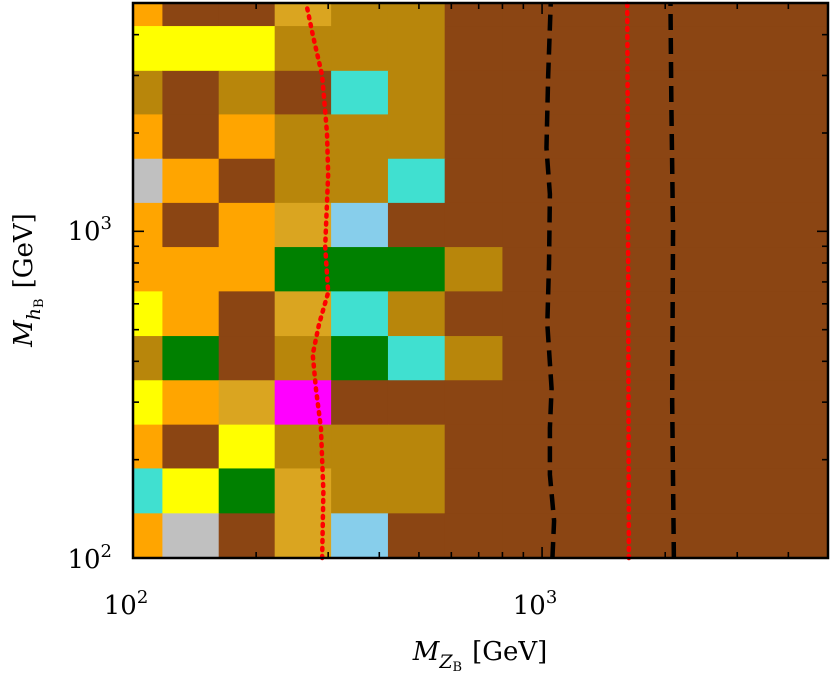 The image size is (831, 677). Describe the element at coordinates (89, 230) in the screenshot. I see `y-tick-label-1000: 103` at that location.